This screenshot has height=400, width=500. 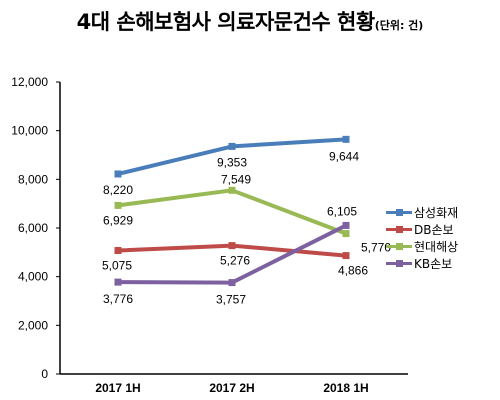 What do you see at coordinates (235, 261) in the screenshot?
I see `data-label: 5,276` at bounding box center [235, 261].